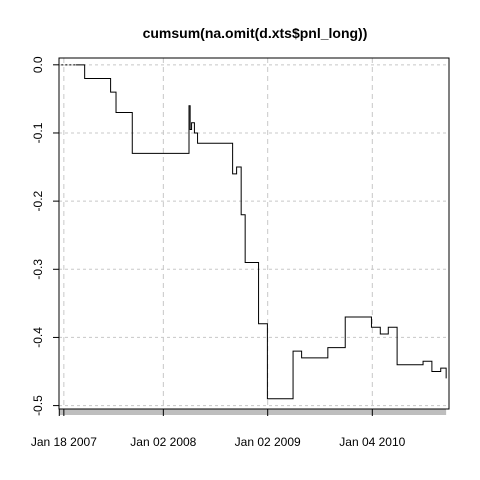  Describe the element at coordinates (163, 442) in the screenshot. I see `x-tick-label: Jan 02 2008` at that location.